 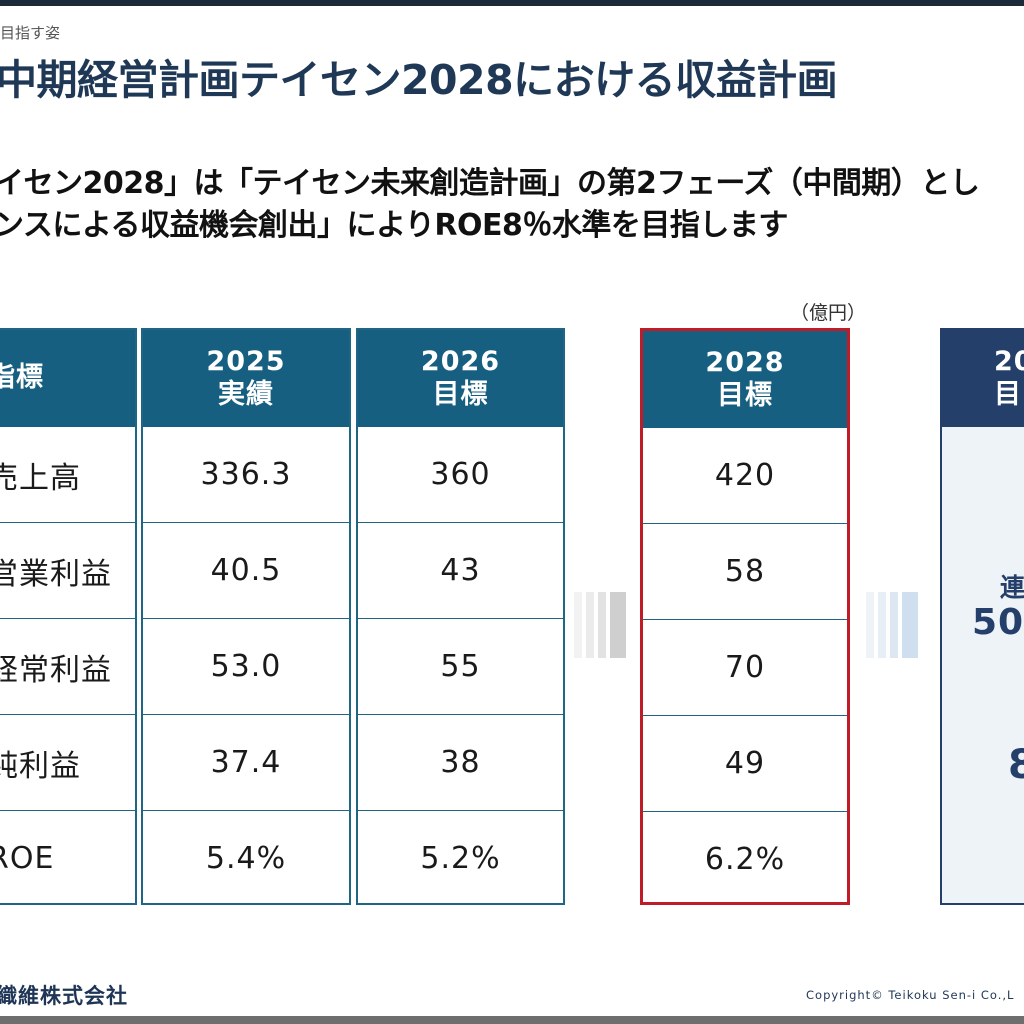 What do you see at coordinates (910, 995) in the screenshot?
I see `copyright: Copyright© Teikoku Sen-i Co.,L` at bounding box center [910, 995].